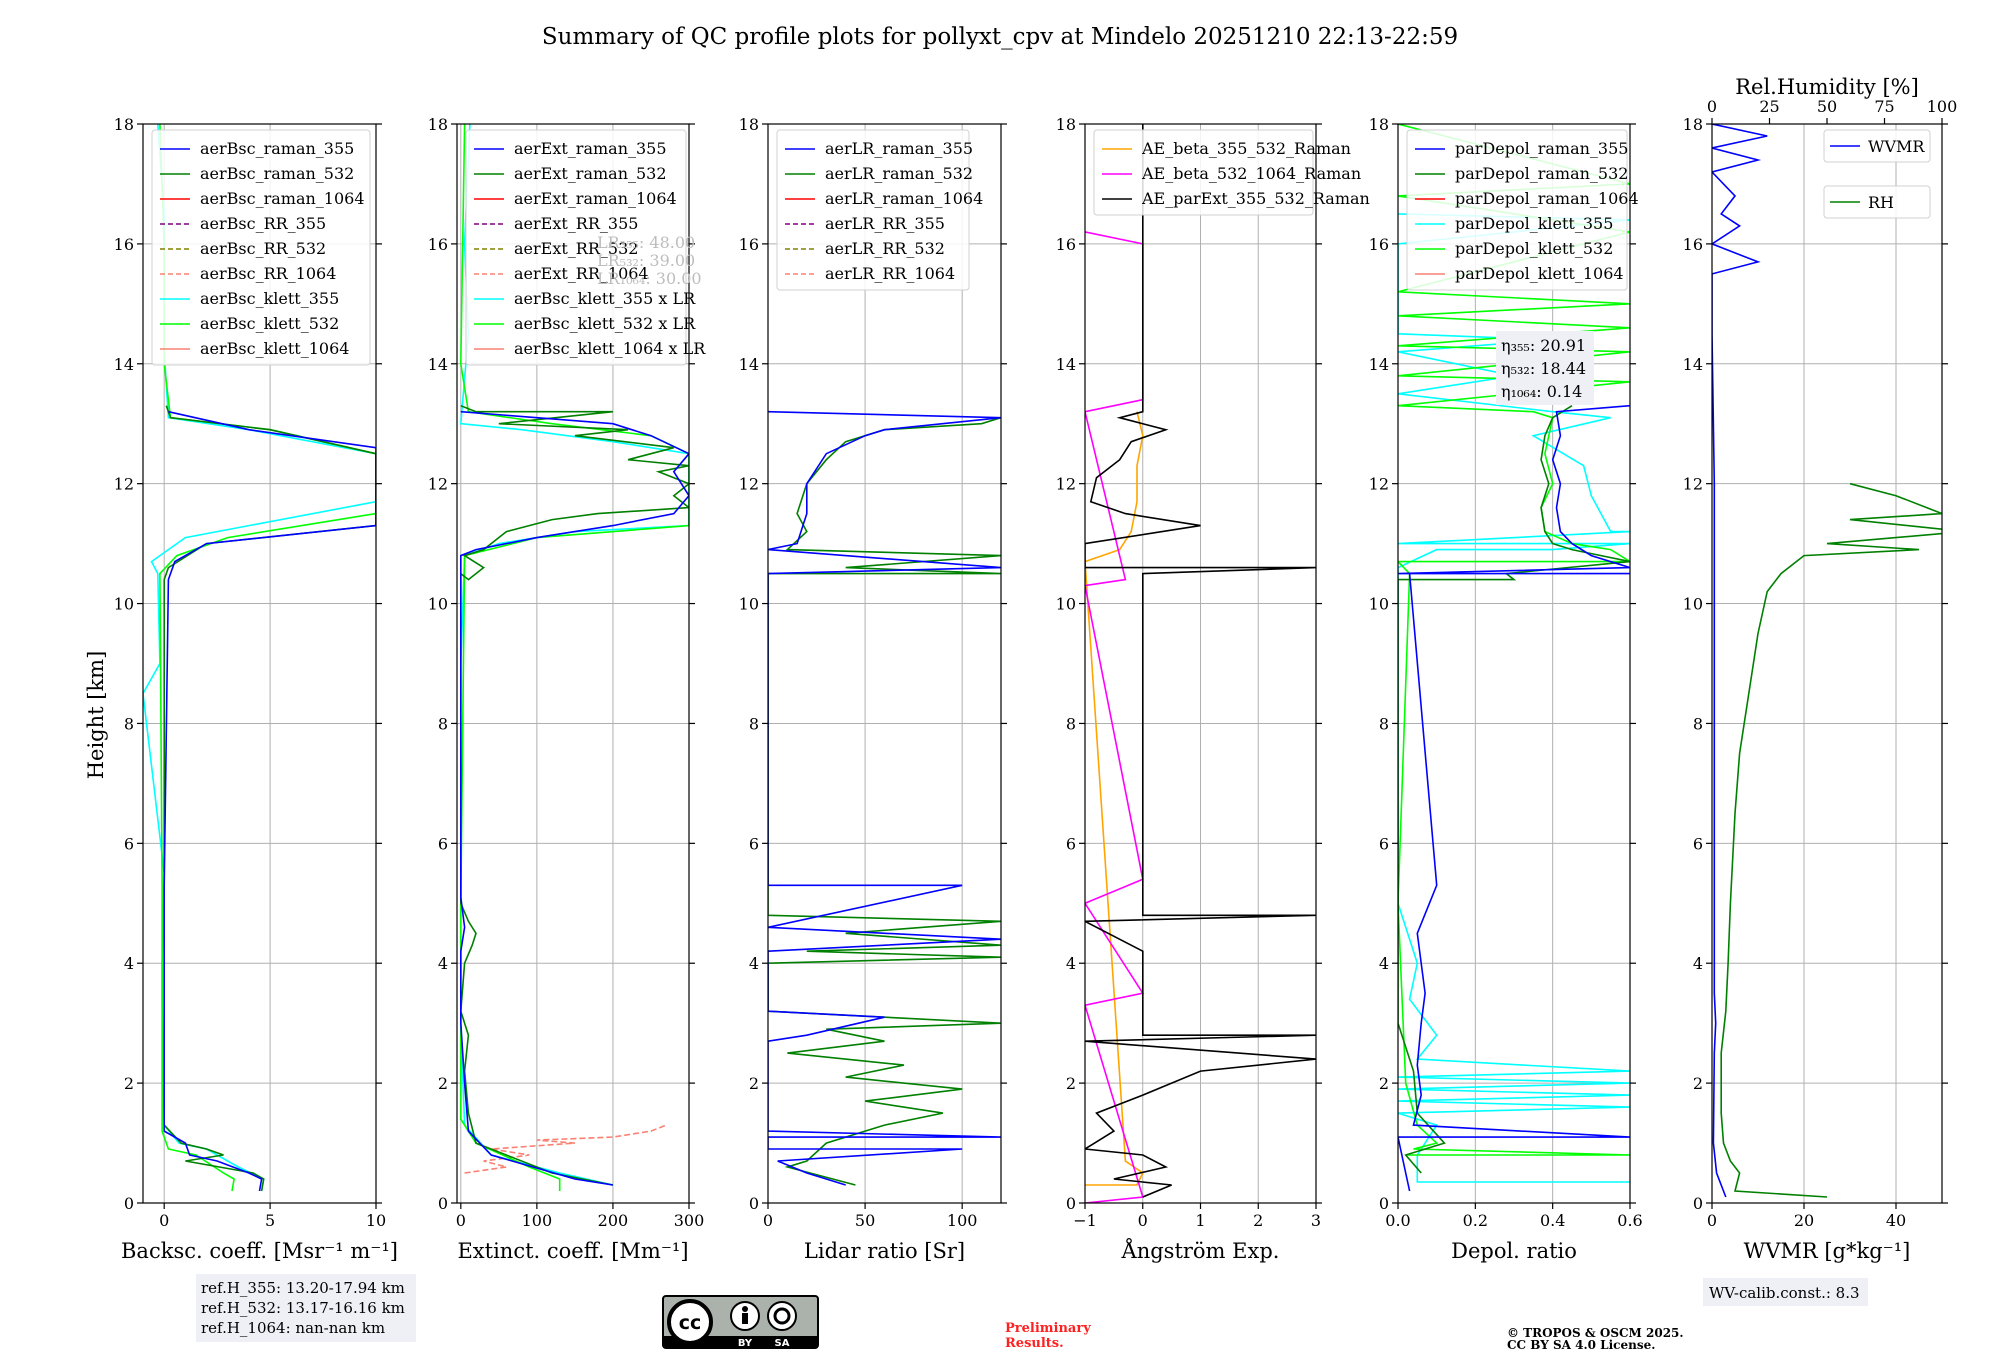  What do you see at coordinates (1085, 1220) in the screenshot?
I see `x-tick-label: −1` at bounding box center [1085, 1220].